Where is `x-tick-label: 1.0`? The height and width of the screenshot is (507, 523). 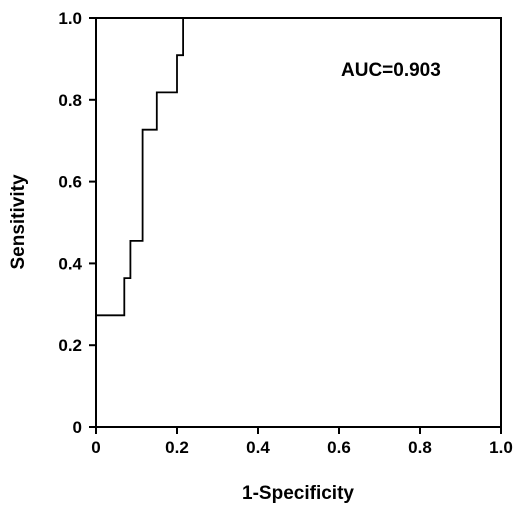 x-tick-label: 1.0 is located at coordinates (501, 447).